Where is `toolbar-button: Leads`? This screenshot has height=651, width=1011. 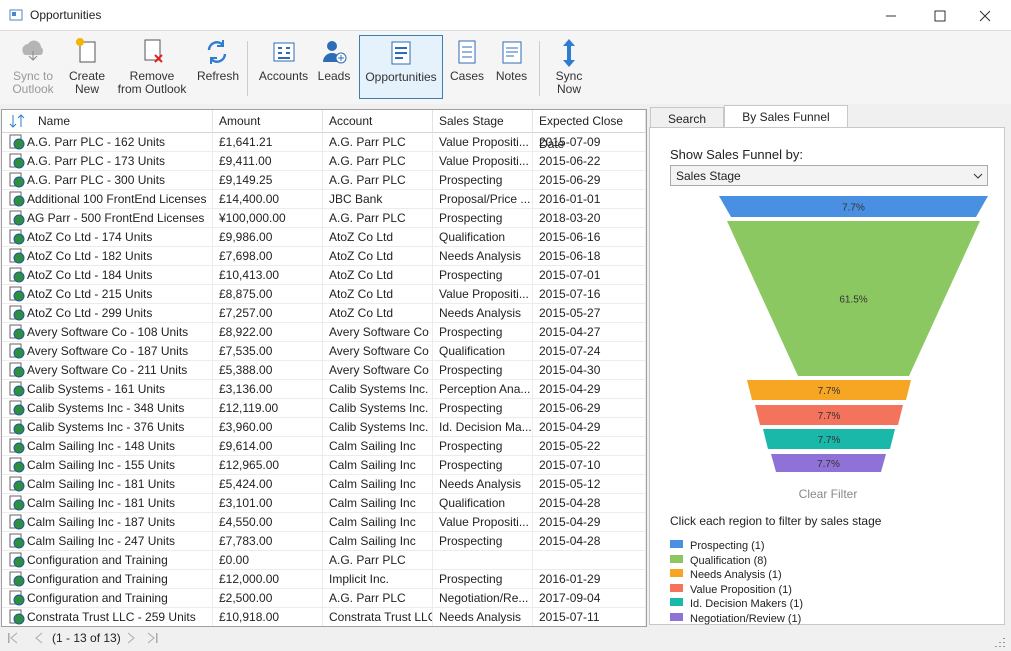 toolbar-button: Leads is located at coordinates (334, 67).